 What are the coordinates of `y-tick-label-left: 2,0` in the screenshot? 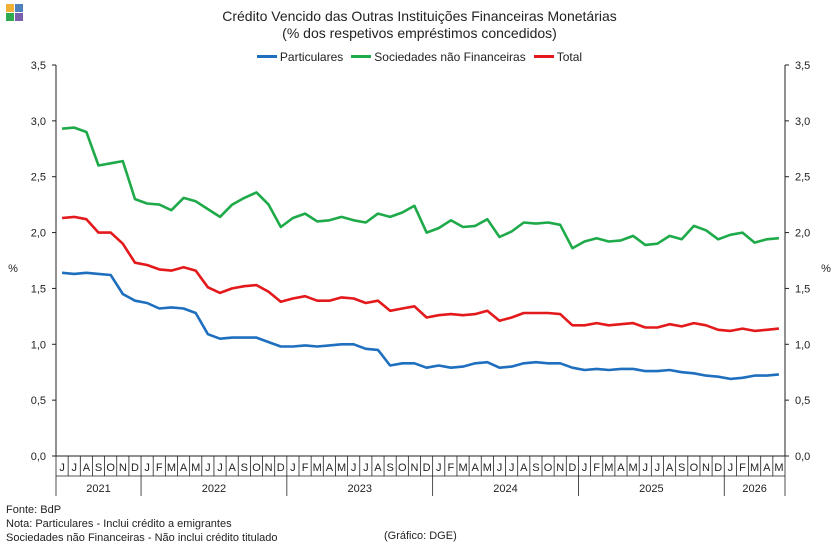 It's located at (38, 234).